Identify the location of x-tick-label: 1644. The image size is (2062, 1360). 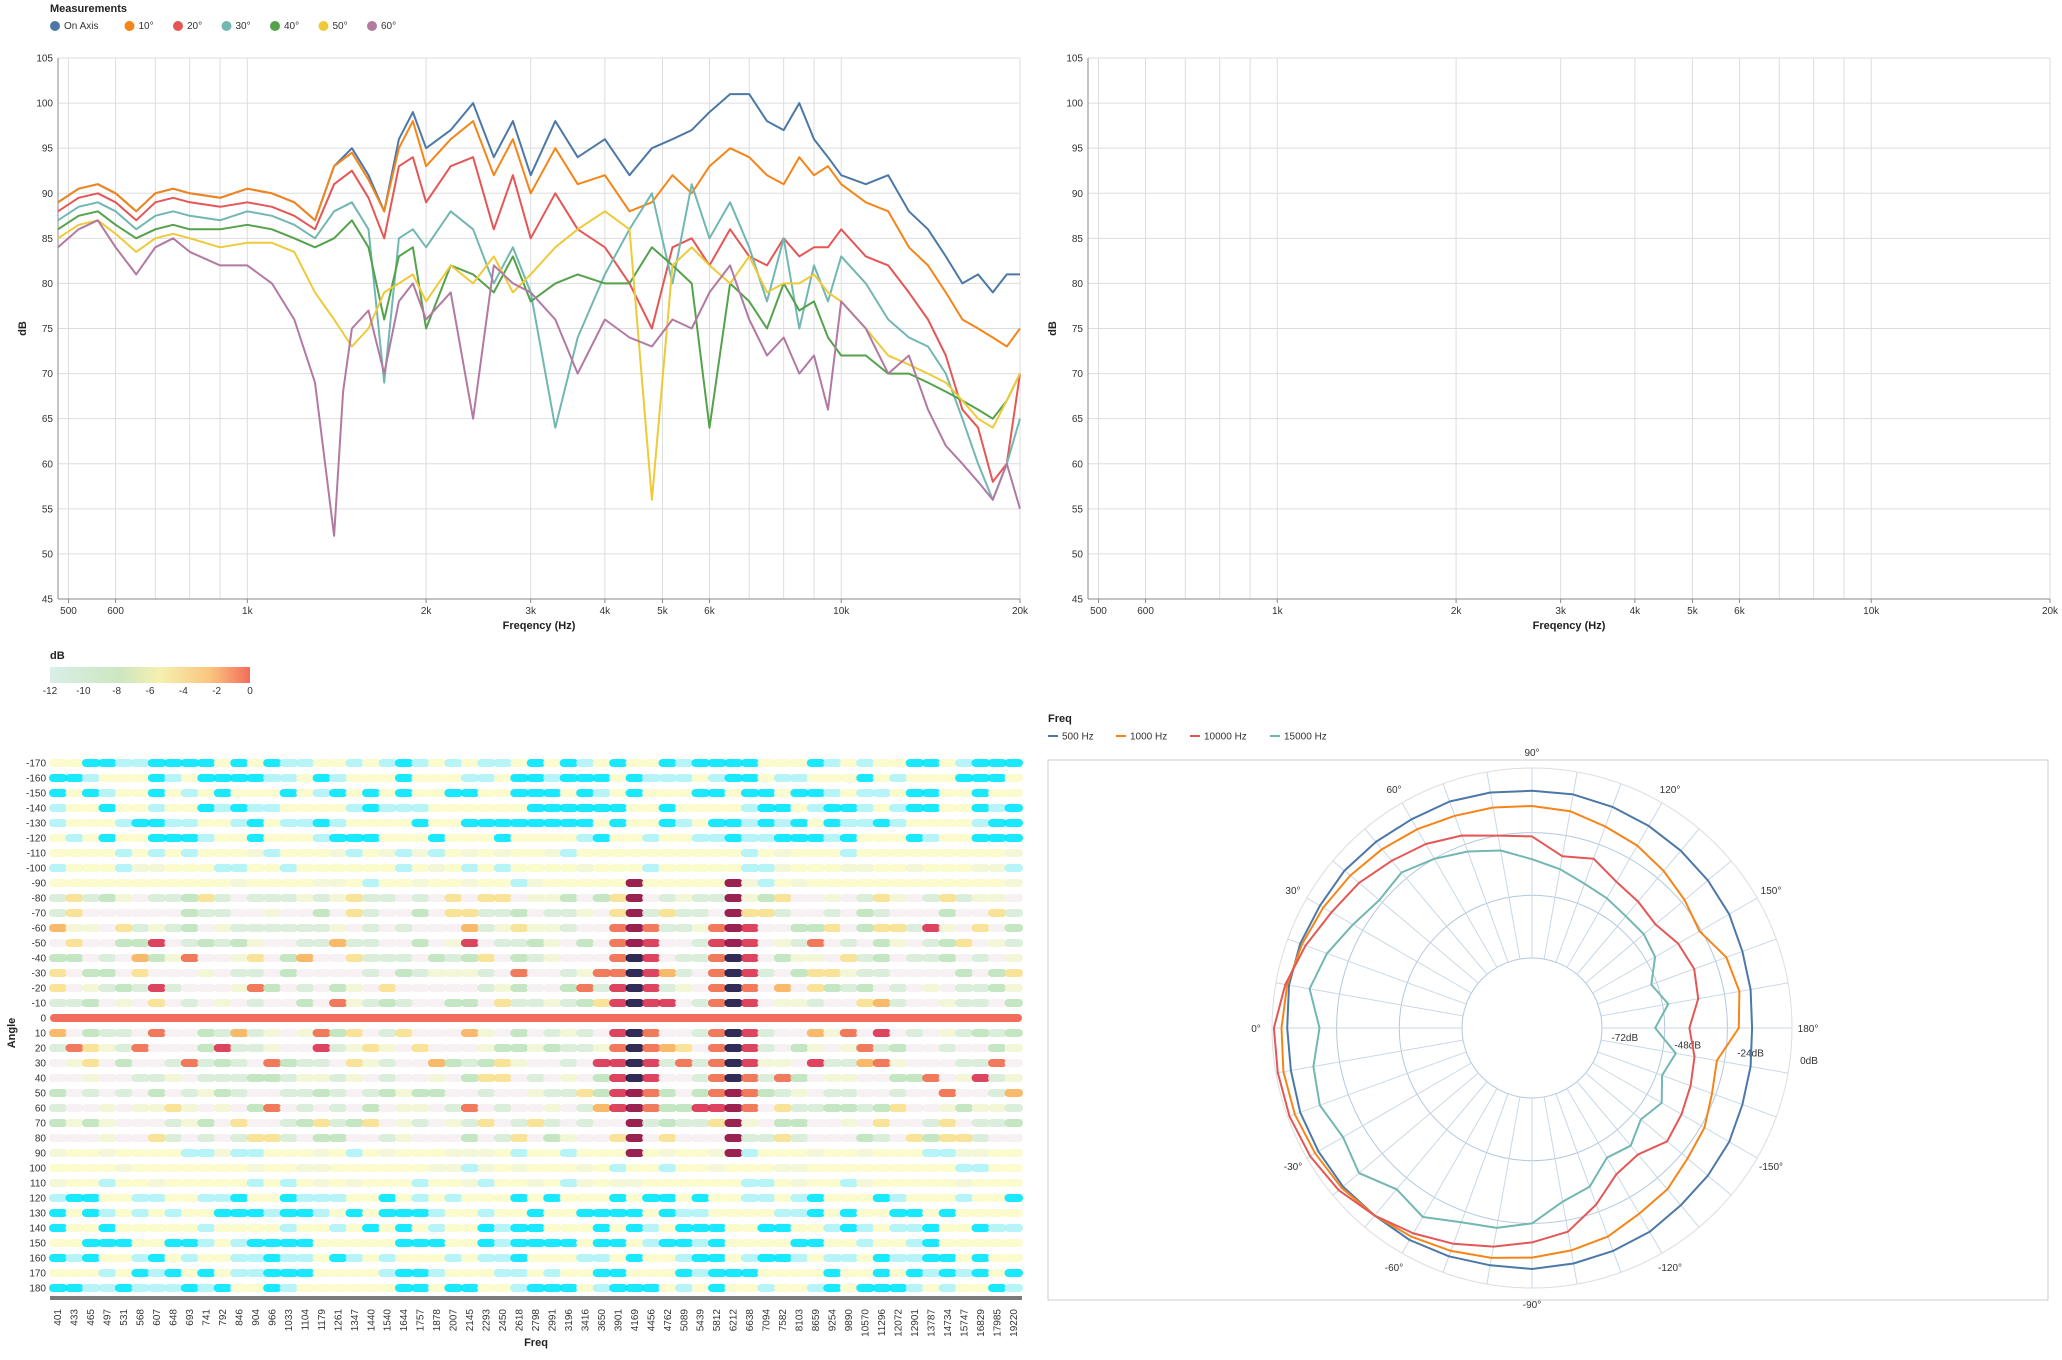
(404, 1320).